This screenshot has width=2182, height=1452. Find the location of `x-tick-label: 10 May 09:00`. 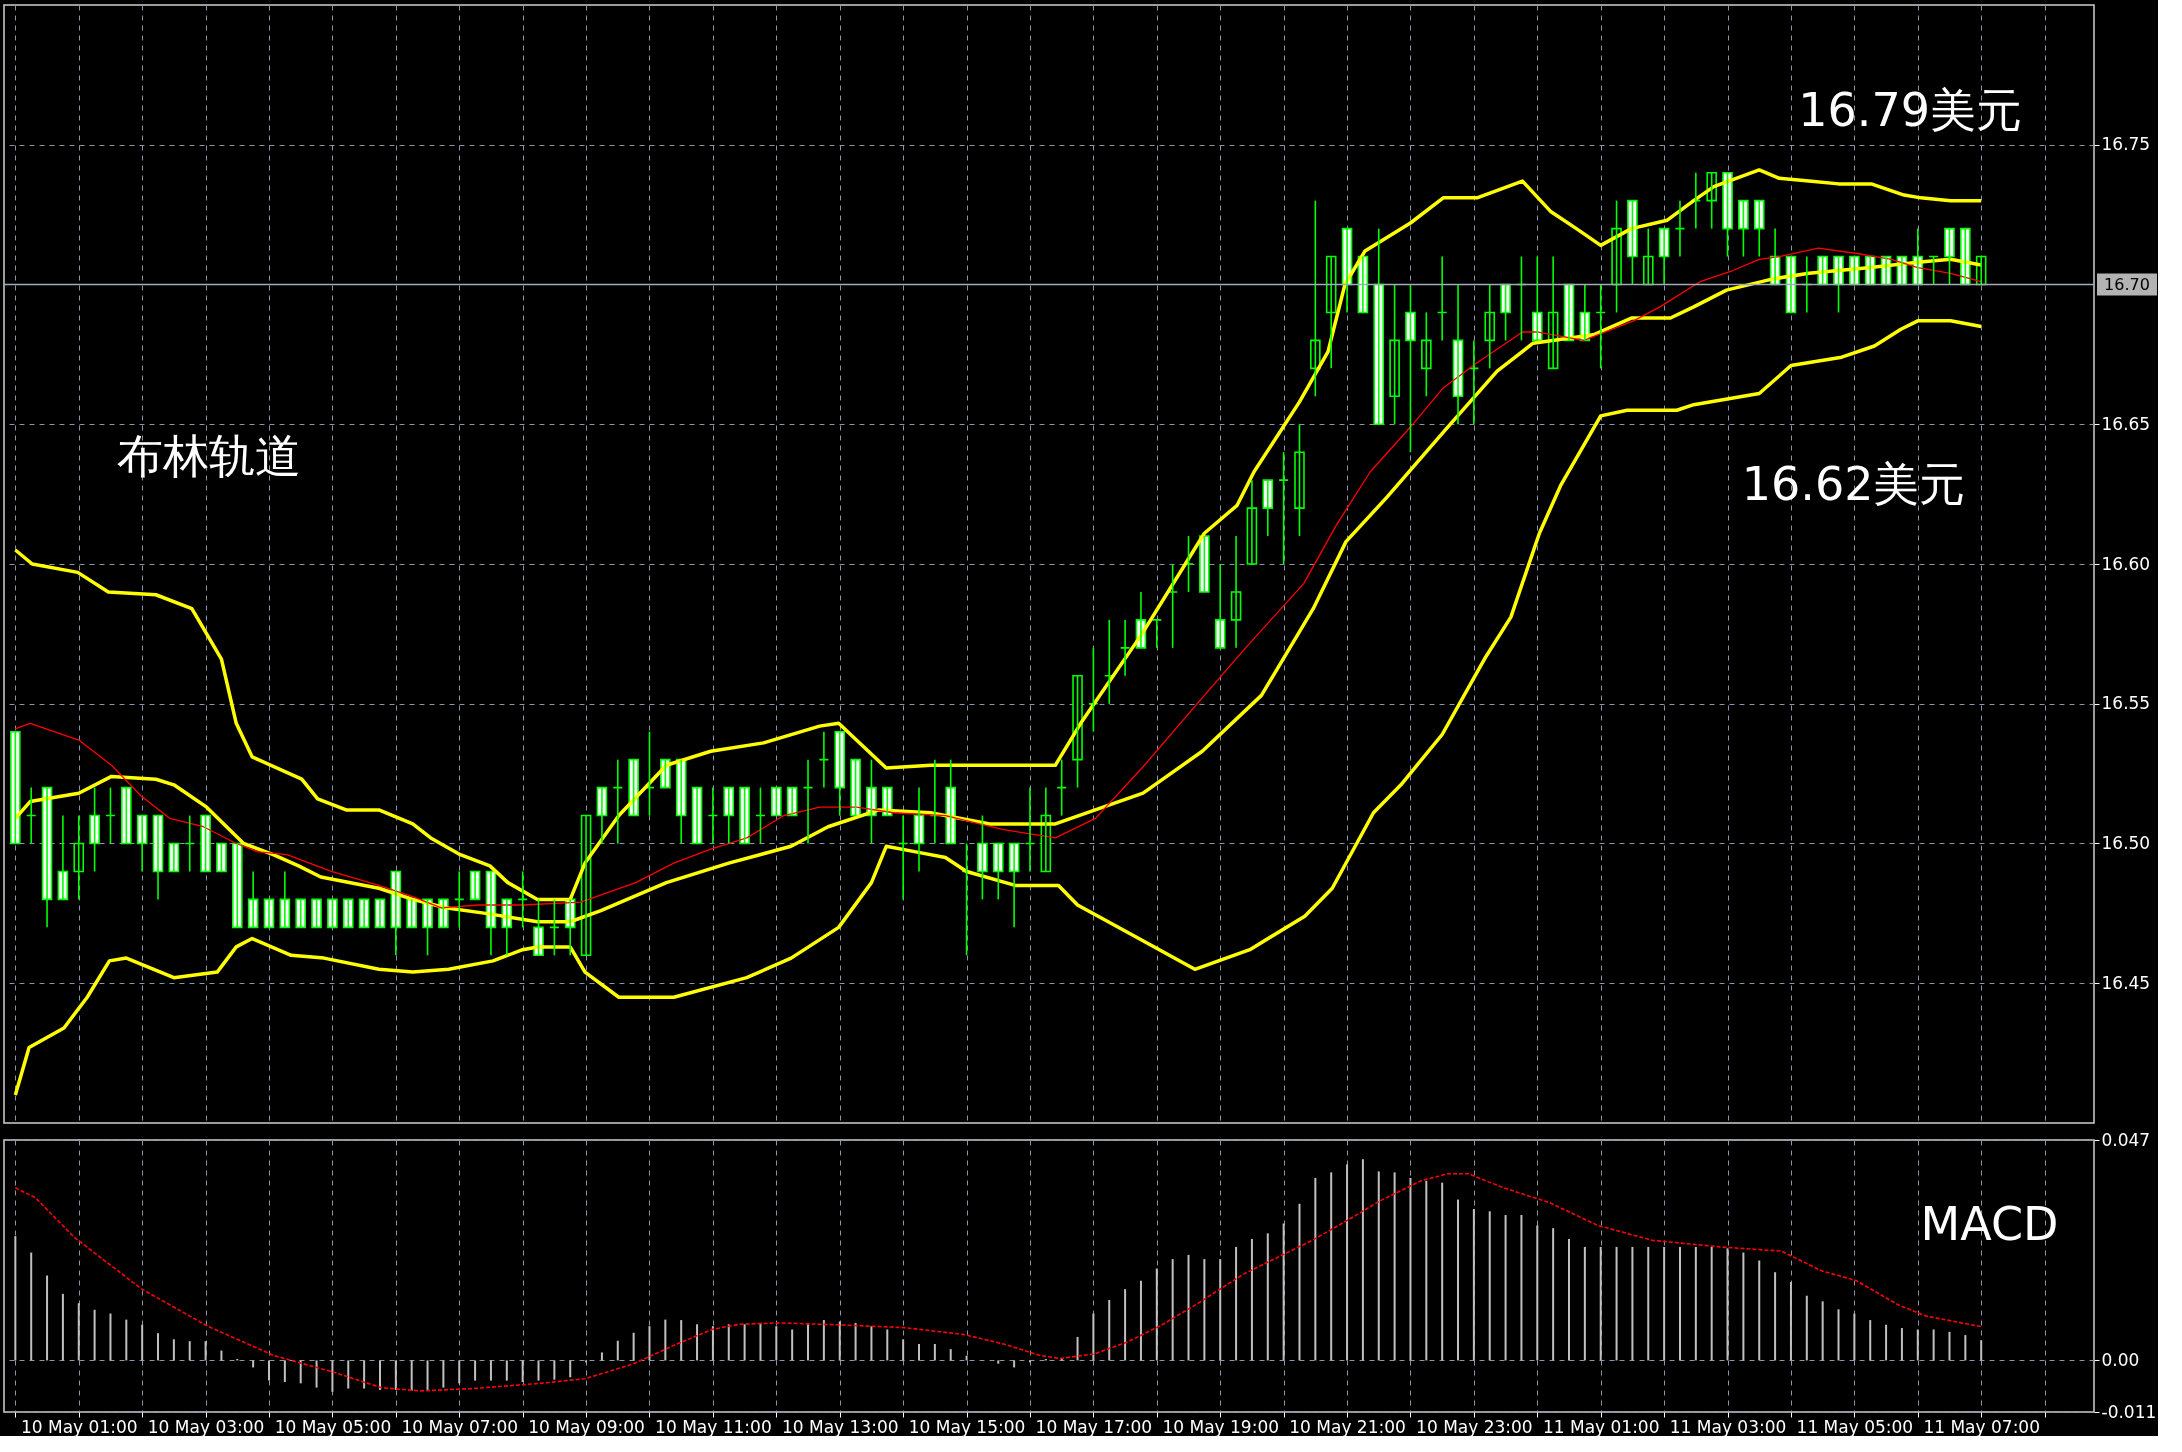

x-tick-label: 10 May 09:00 is located at coordinates (586, 1426).